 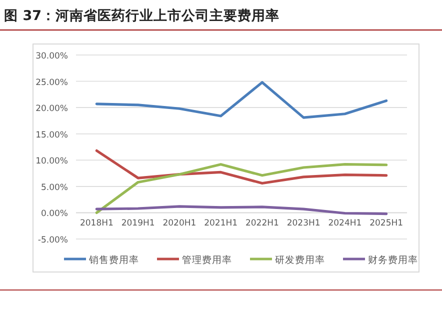 What do you see at coordinates (303, 223) in the screenshot?
I see `x-tick-label: 2023H1` at bounding box center [303, 223].